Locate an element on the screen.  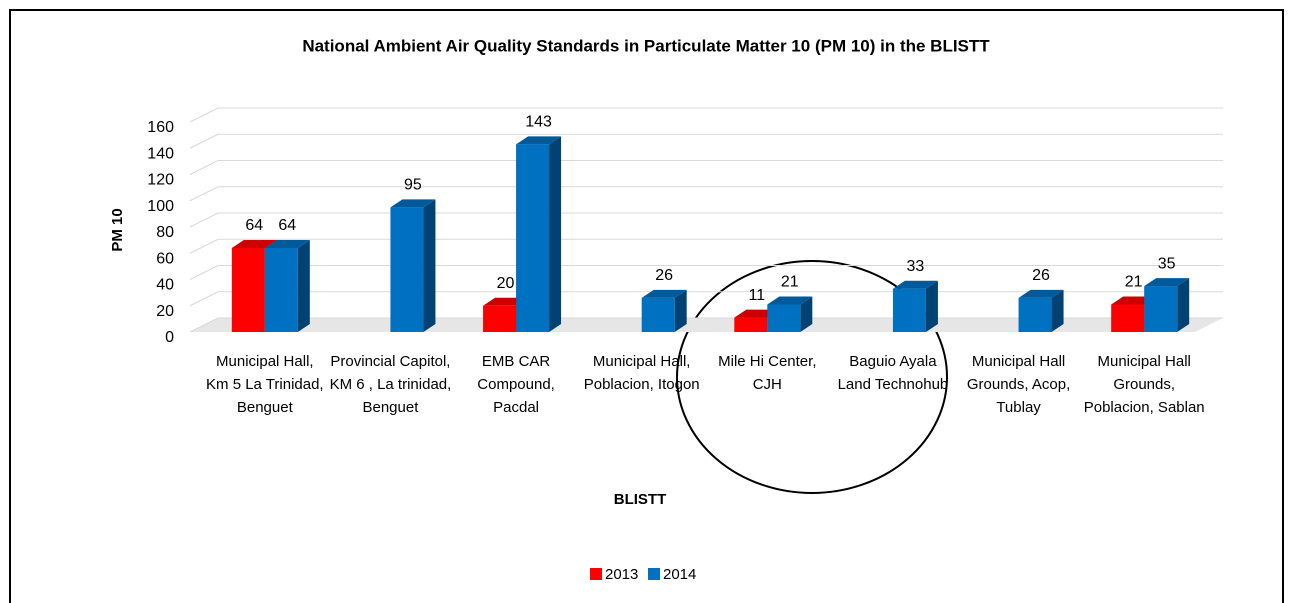
x-tick-label: EMB CAR Compound, Pacdal is located at coordinates (516, 384).